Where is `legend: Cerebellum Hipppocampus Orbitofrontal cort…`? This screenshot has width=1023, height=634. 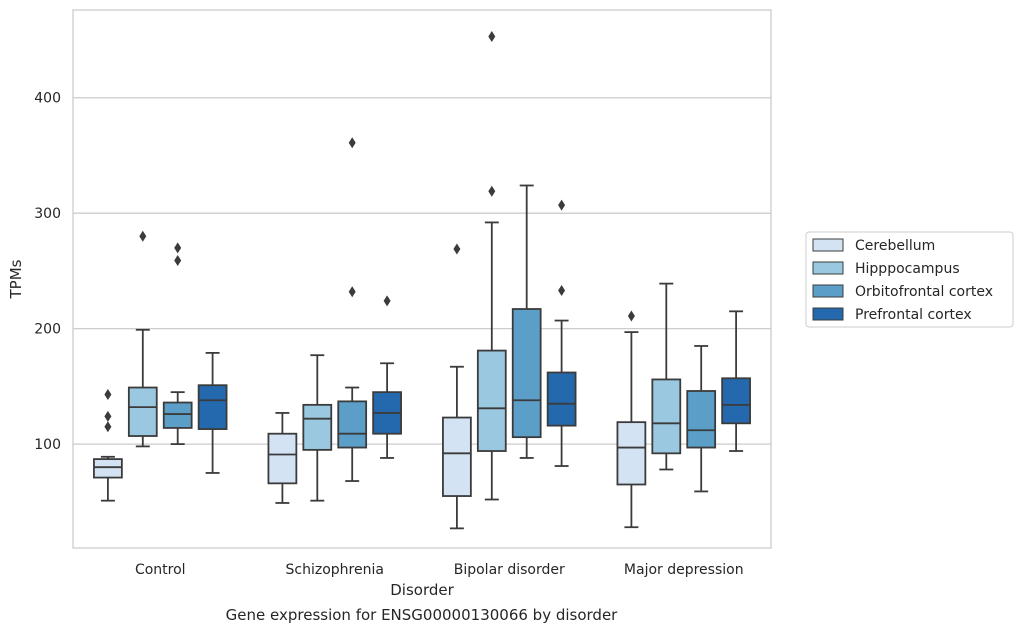
legend: Cerebellum Hipppocampus Orbitofrontal cort… is located at coordinates (909, 279).